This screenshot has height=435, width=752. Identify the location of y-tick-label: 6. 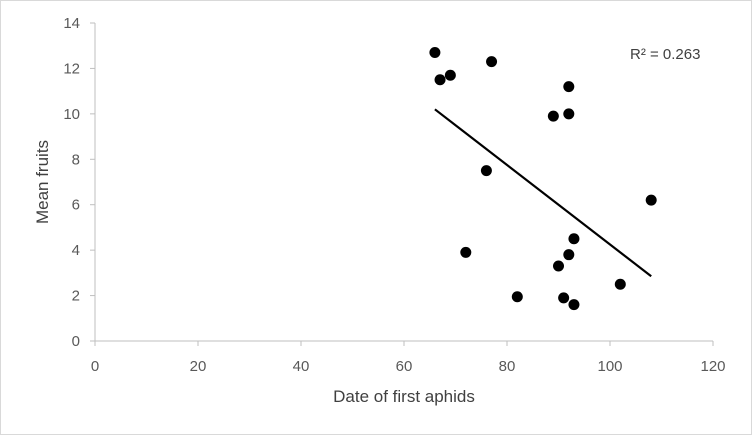
(76, 205).